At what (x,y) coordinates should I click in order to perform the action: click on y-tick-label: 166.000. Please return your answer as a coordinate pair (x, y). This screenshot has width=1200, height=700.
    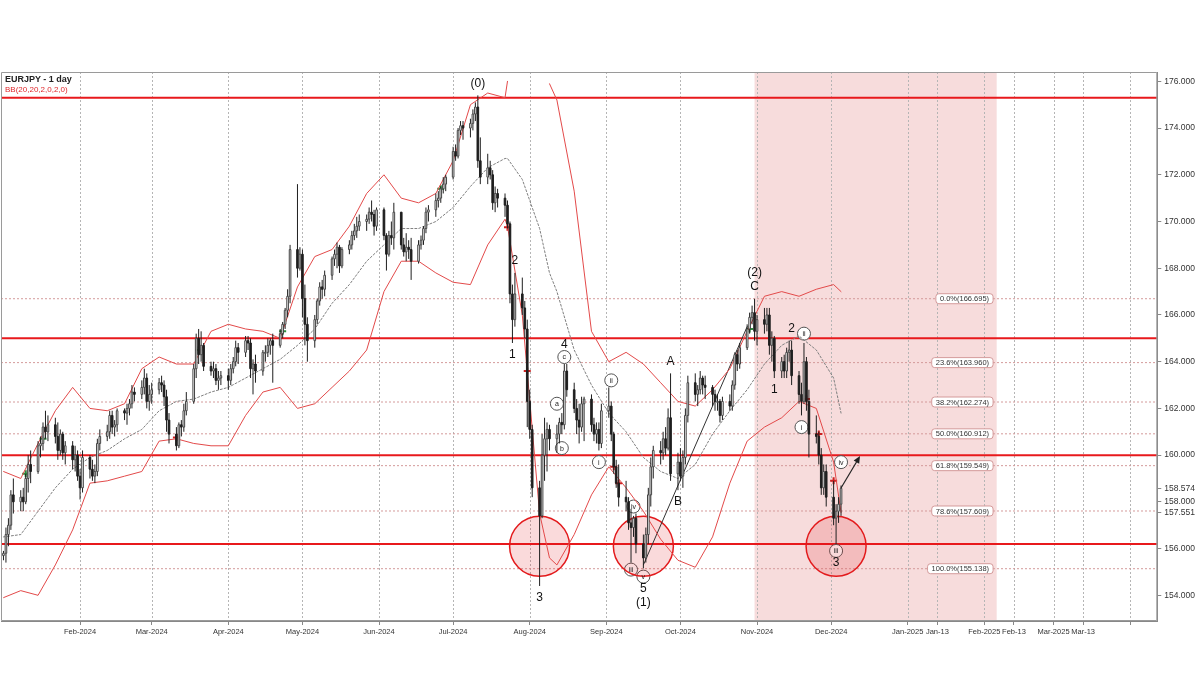
    Looking at the image, I should click on (1180, 314).